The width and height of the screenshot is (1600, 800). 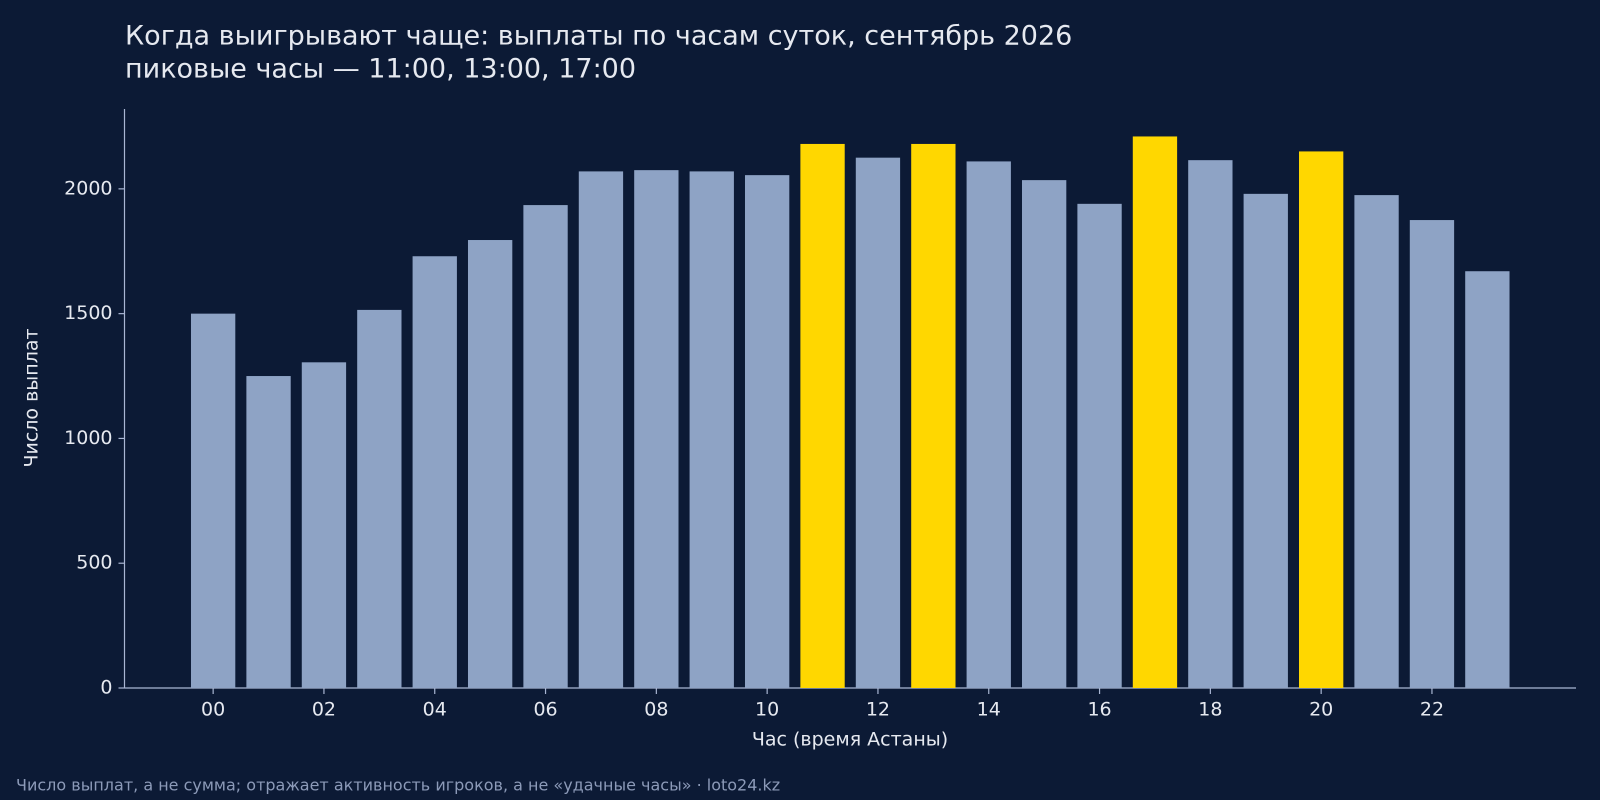 What do you see at coordinates (88, 188) in the screenshot?
I see `y-tick-label: 2000` at bounding box center [88, 188].